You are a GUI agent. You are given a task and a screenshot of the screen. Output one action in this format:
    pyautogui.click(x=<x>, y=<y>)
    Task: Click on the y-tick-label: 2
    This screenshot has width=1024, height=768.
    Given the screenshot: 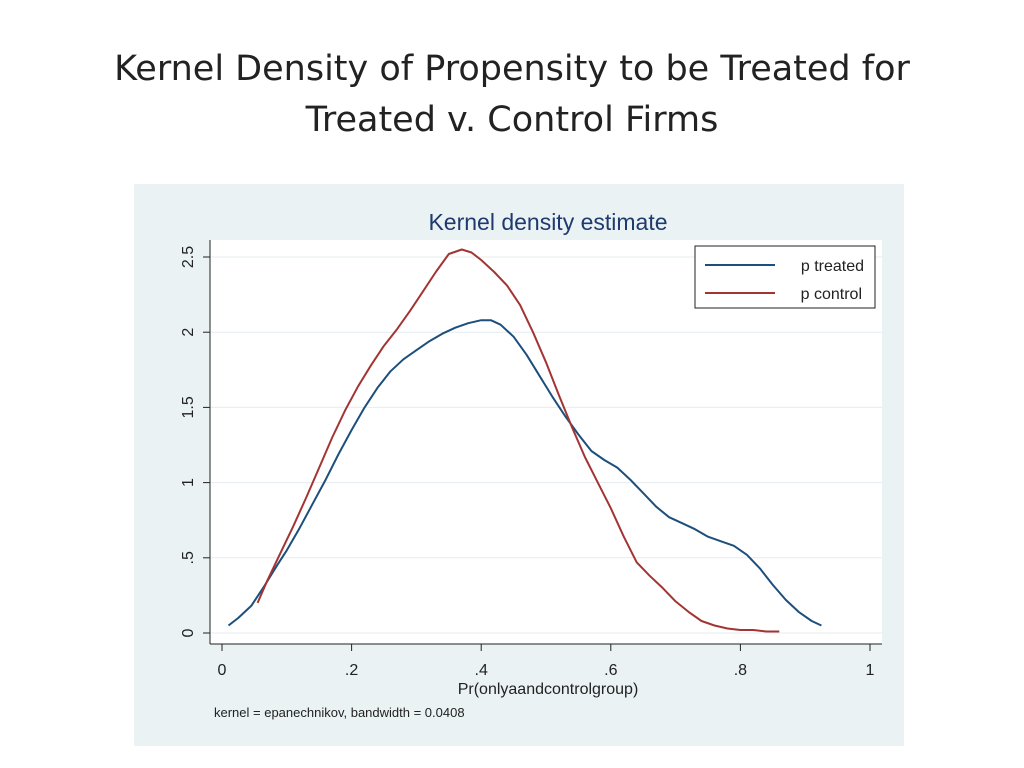 What is the action you would take?
    pyautogui.click(x=188, y=332)
    